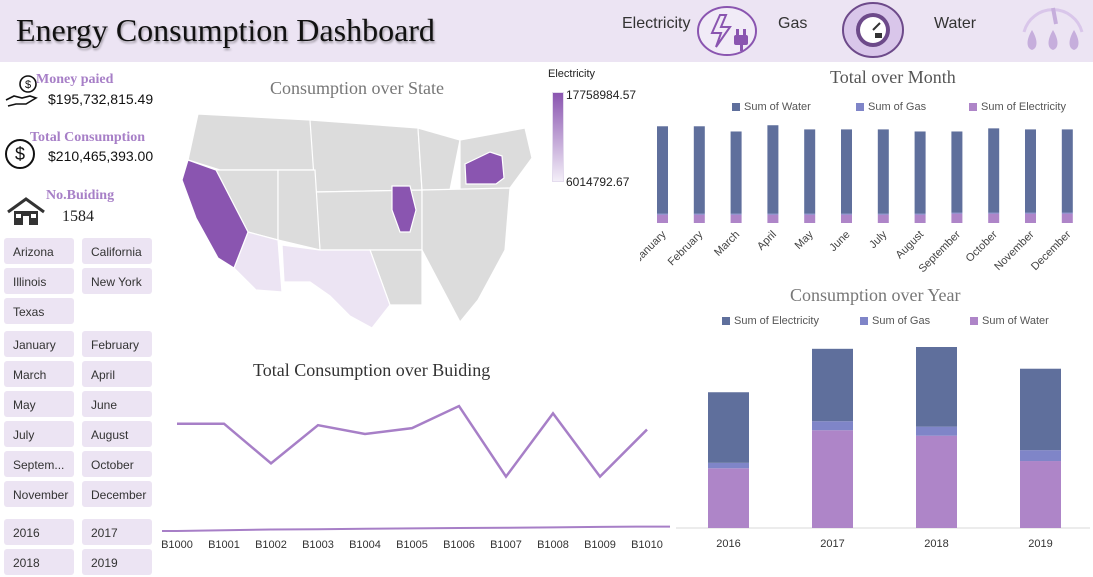 The height and width of the screenshot is (577, 1093). Describe the element at coordinates (439, 159) in the screenshot. I see `map-region-great-lakes` at that location.